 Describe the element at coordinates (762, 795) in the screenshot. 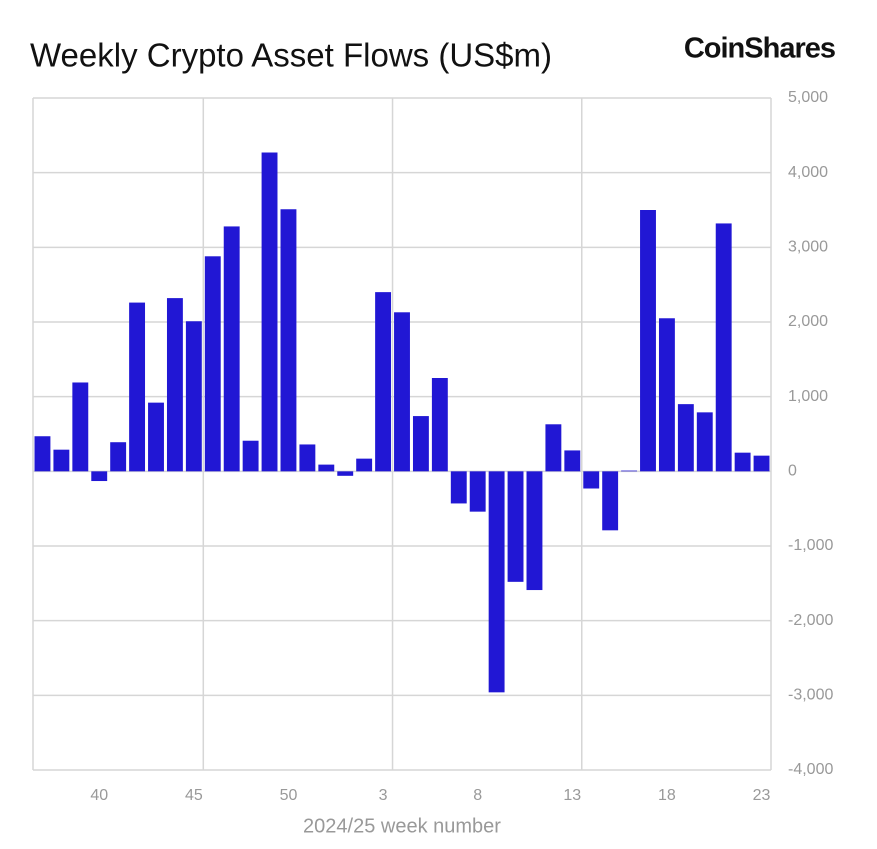

I see `x-tick-label: 23` at that location.